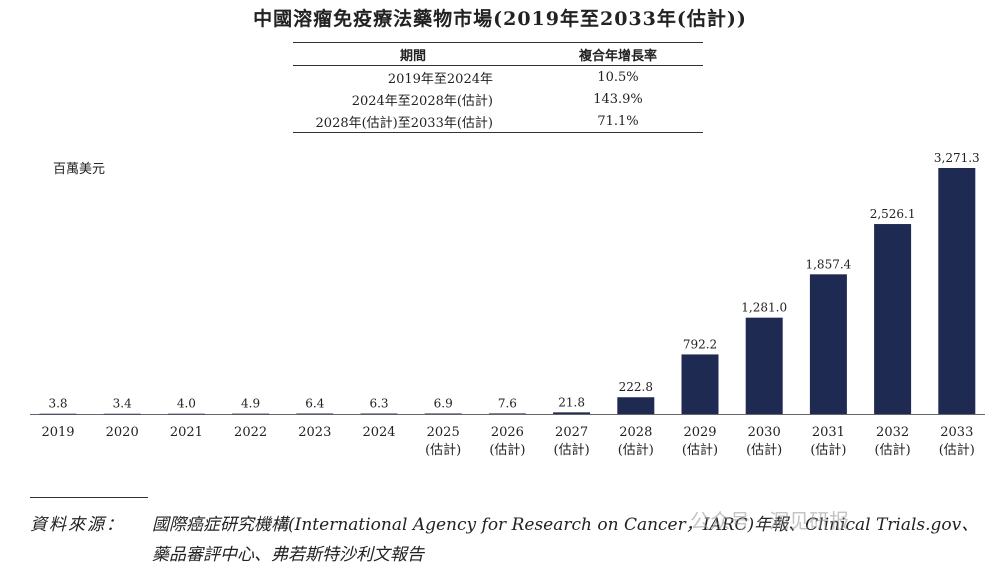  I want to click on cagr-period: 2028年(估計)至2033年(估計), so click(413, 121).